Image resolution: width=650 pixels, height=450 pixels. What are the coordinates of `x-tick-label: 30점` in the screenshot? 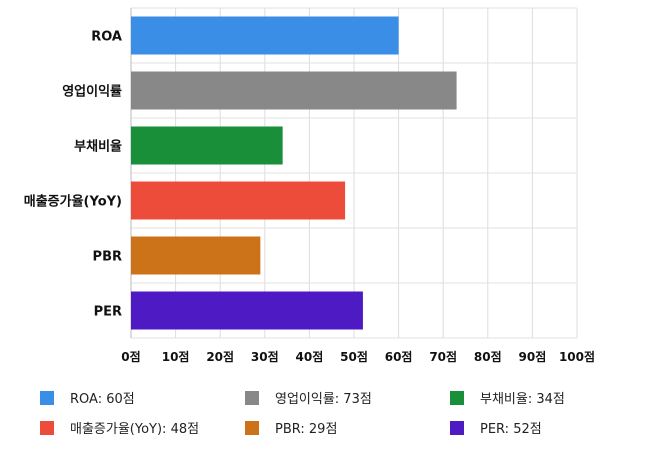 It's located at (265, 356).